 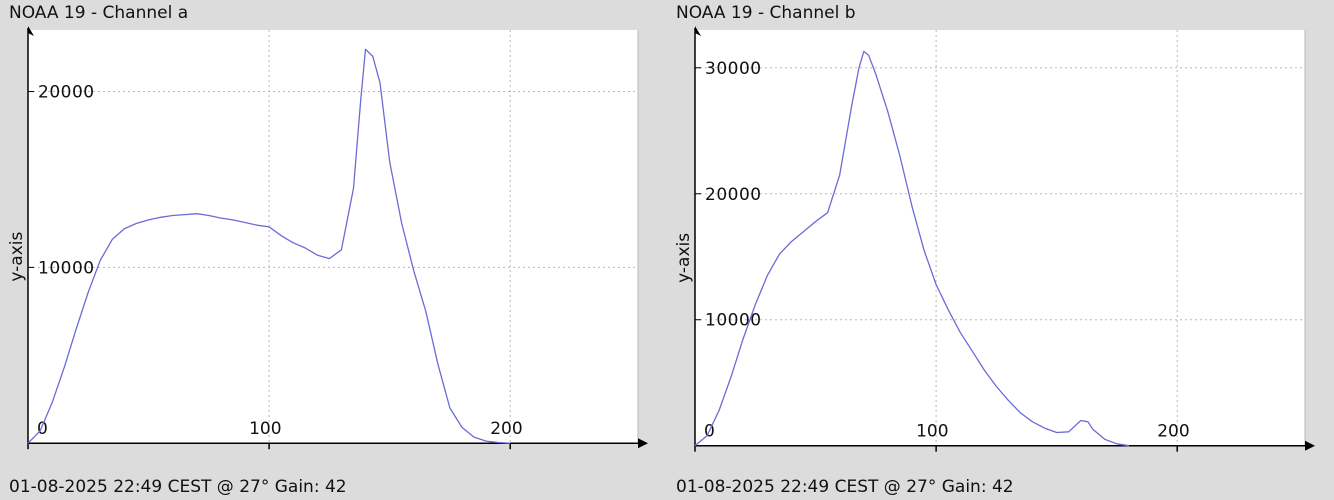 I want to click on chart-title: NOAA 19 - Channel a, so click(x=99, y=13).